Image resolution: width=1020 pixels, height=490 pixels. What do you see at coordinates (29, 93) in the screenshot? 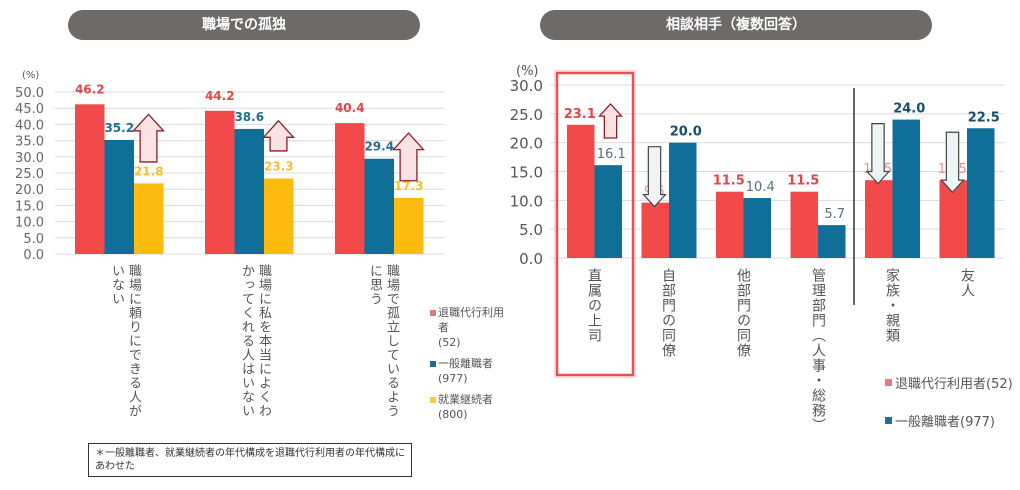
I see `y-tick-label: 50.0` at bounding box center [29, 93].